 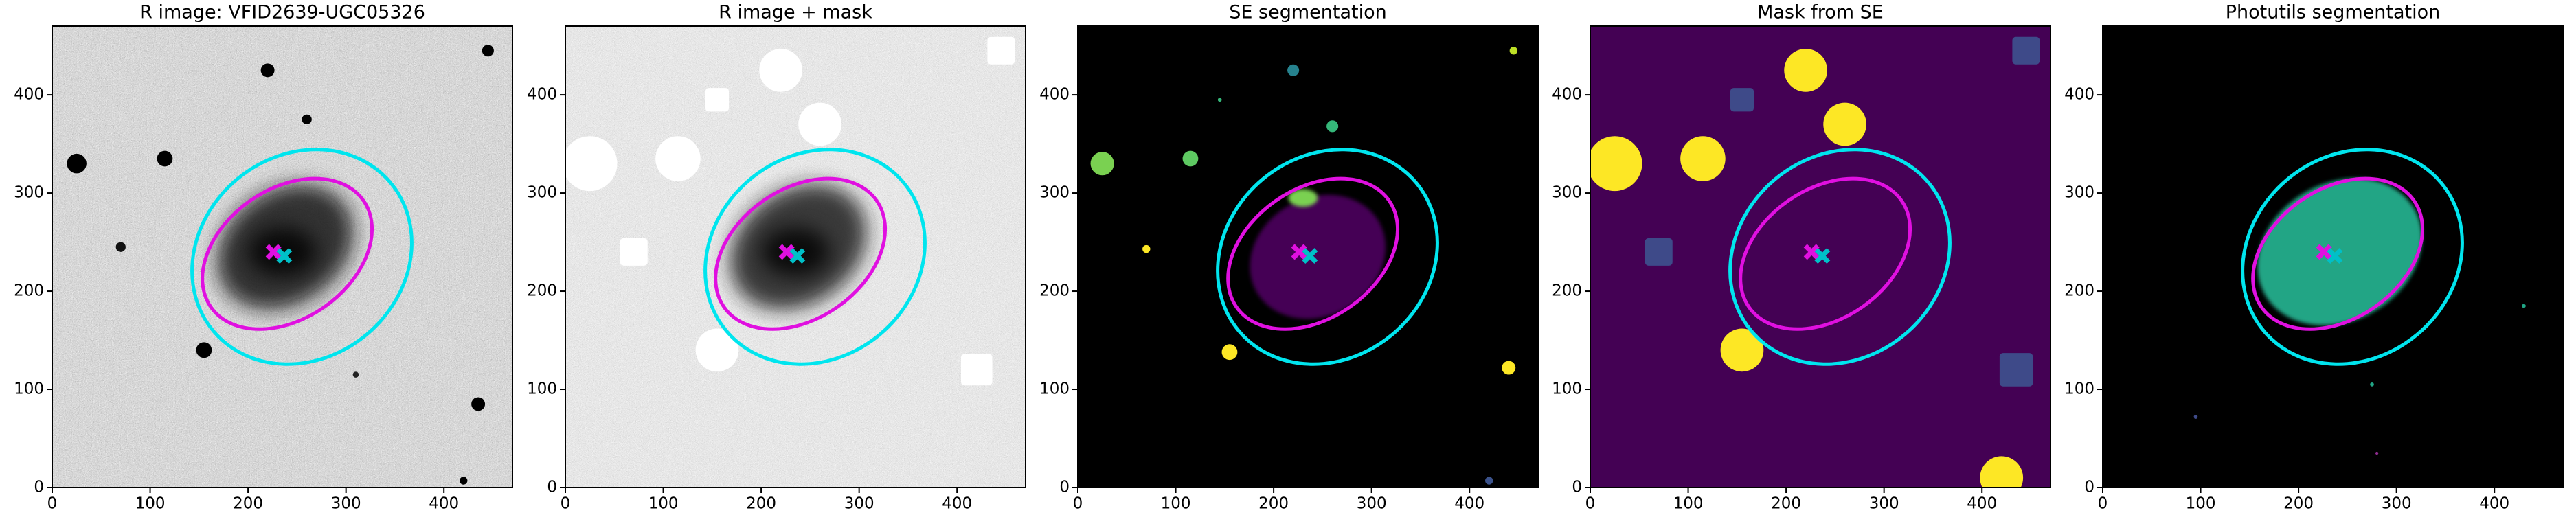 What do you see at coordinates (1820, 12) in the screenshot?
I see `panel-title: Mask from SE` at bounding box center [1820, 12].